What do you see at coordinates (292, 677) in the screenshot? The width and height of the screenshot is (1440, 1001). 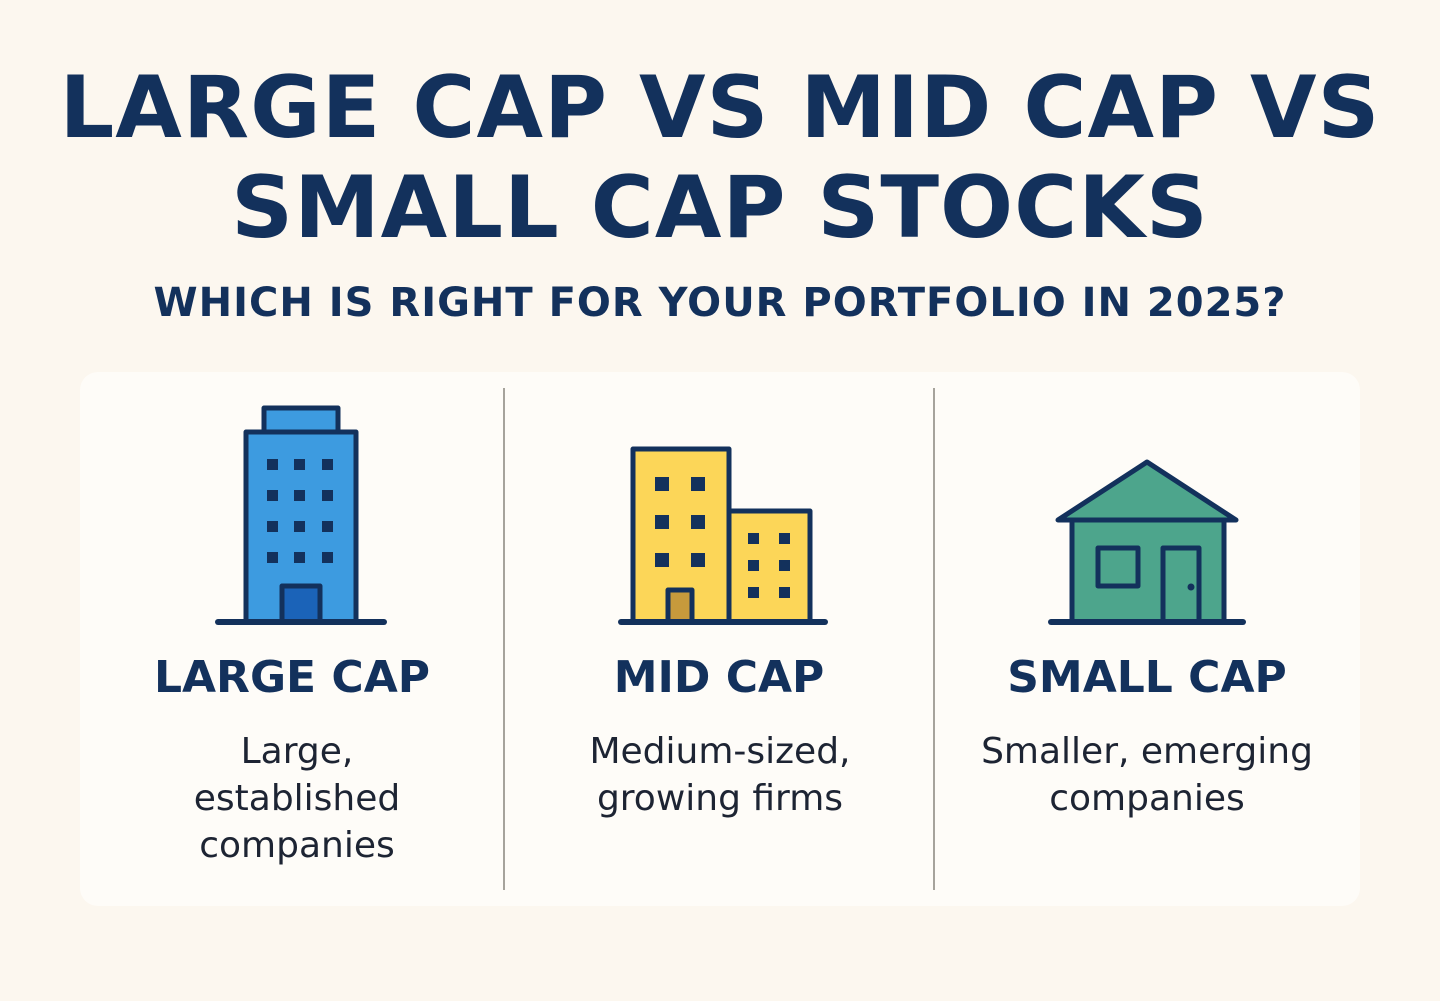 I see `large-cap-title: LARGE CAP` at bounding box center [292, 677].